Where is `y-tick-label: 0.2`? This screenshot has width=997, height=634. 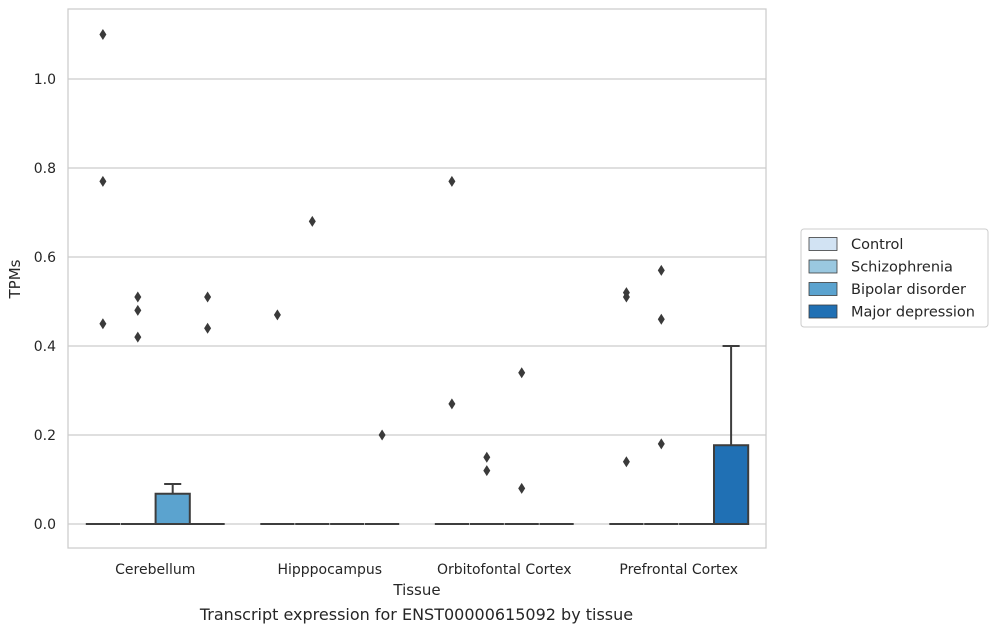
y-tick-label: 0.2 is located at coordinates (45, 436).